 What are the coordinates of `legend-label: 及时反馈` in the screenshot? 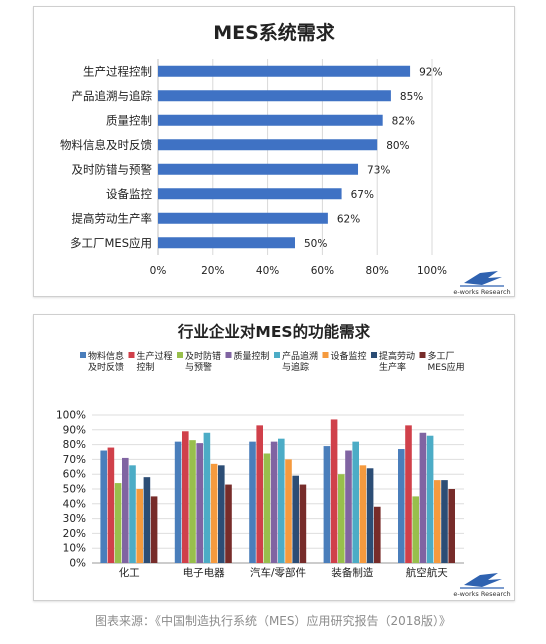 It's located at (106, 367).